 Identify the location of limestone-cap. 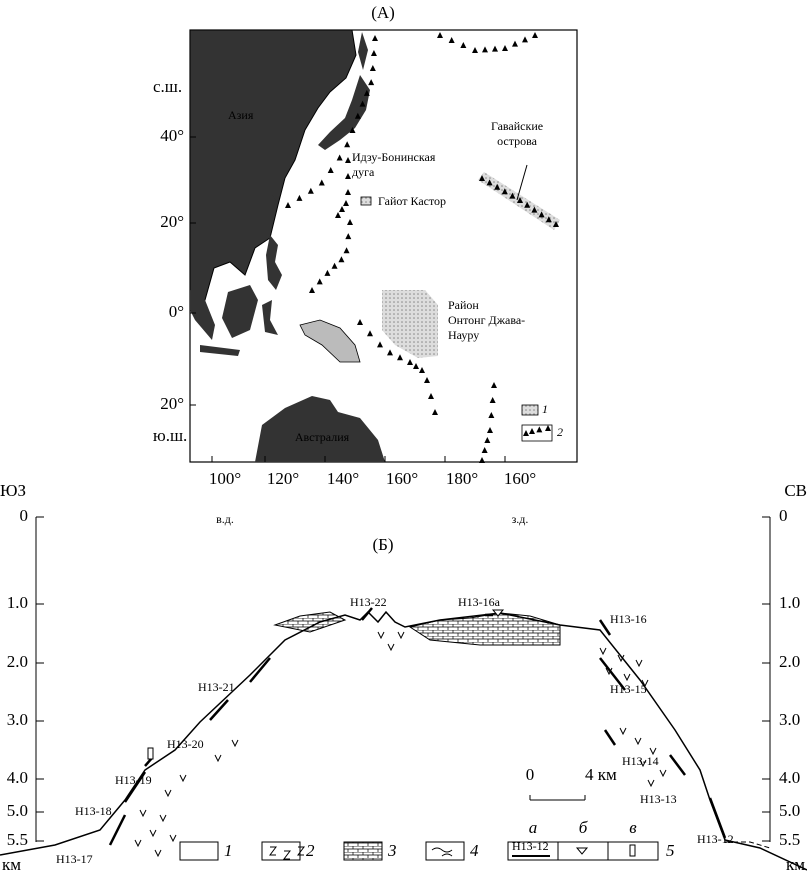
(484, 629).